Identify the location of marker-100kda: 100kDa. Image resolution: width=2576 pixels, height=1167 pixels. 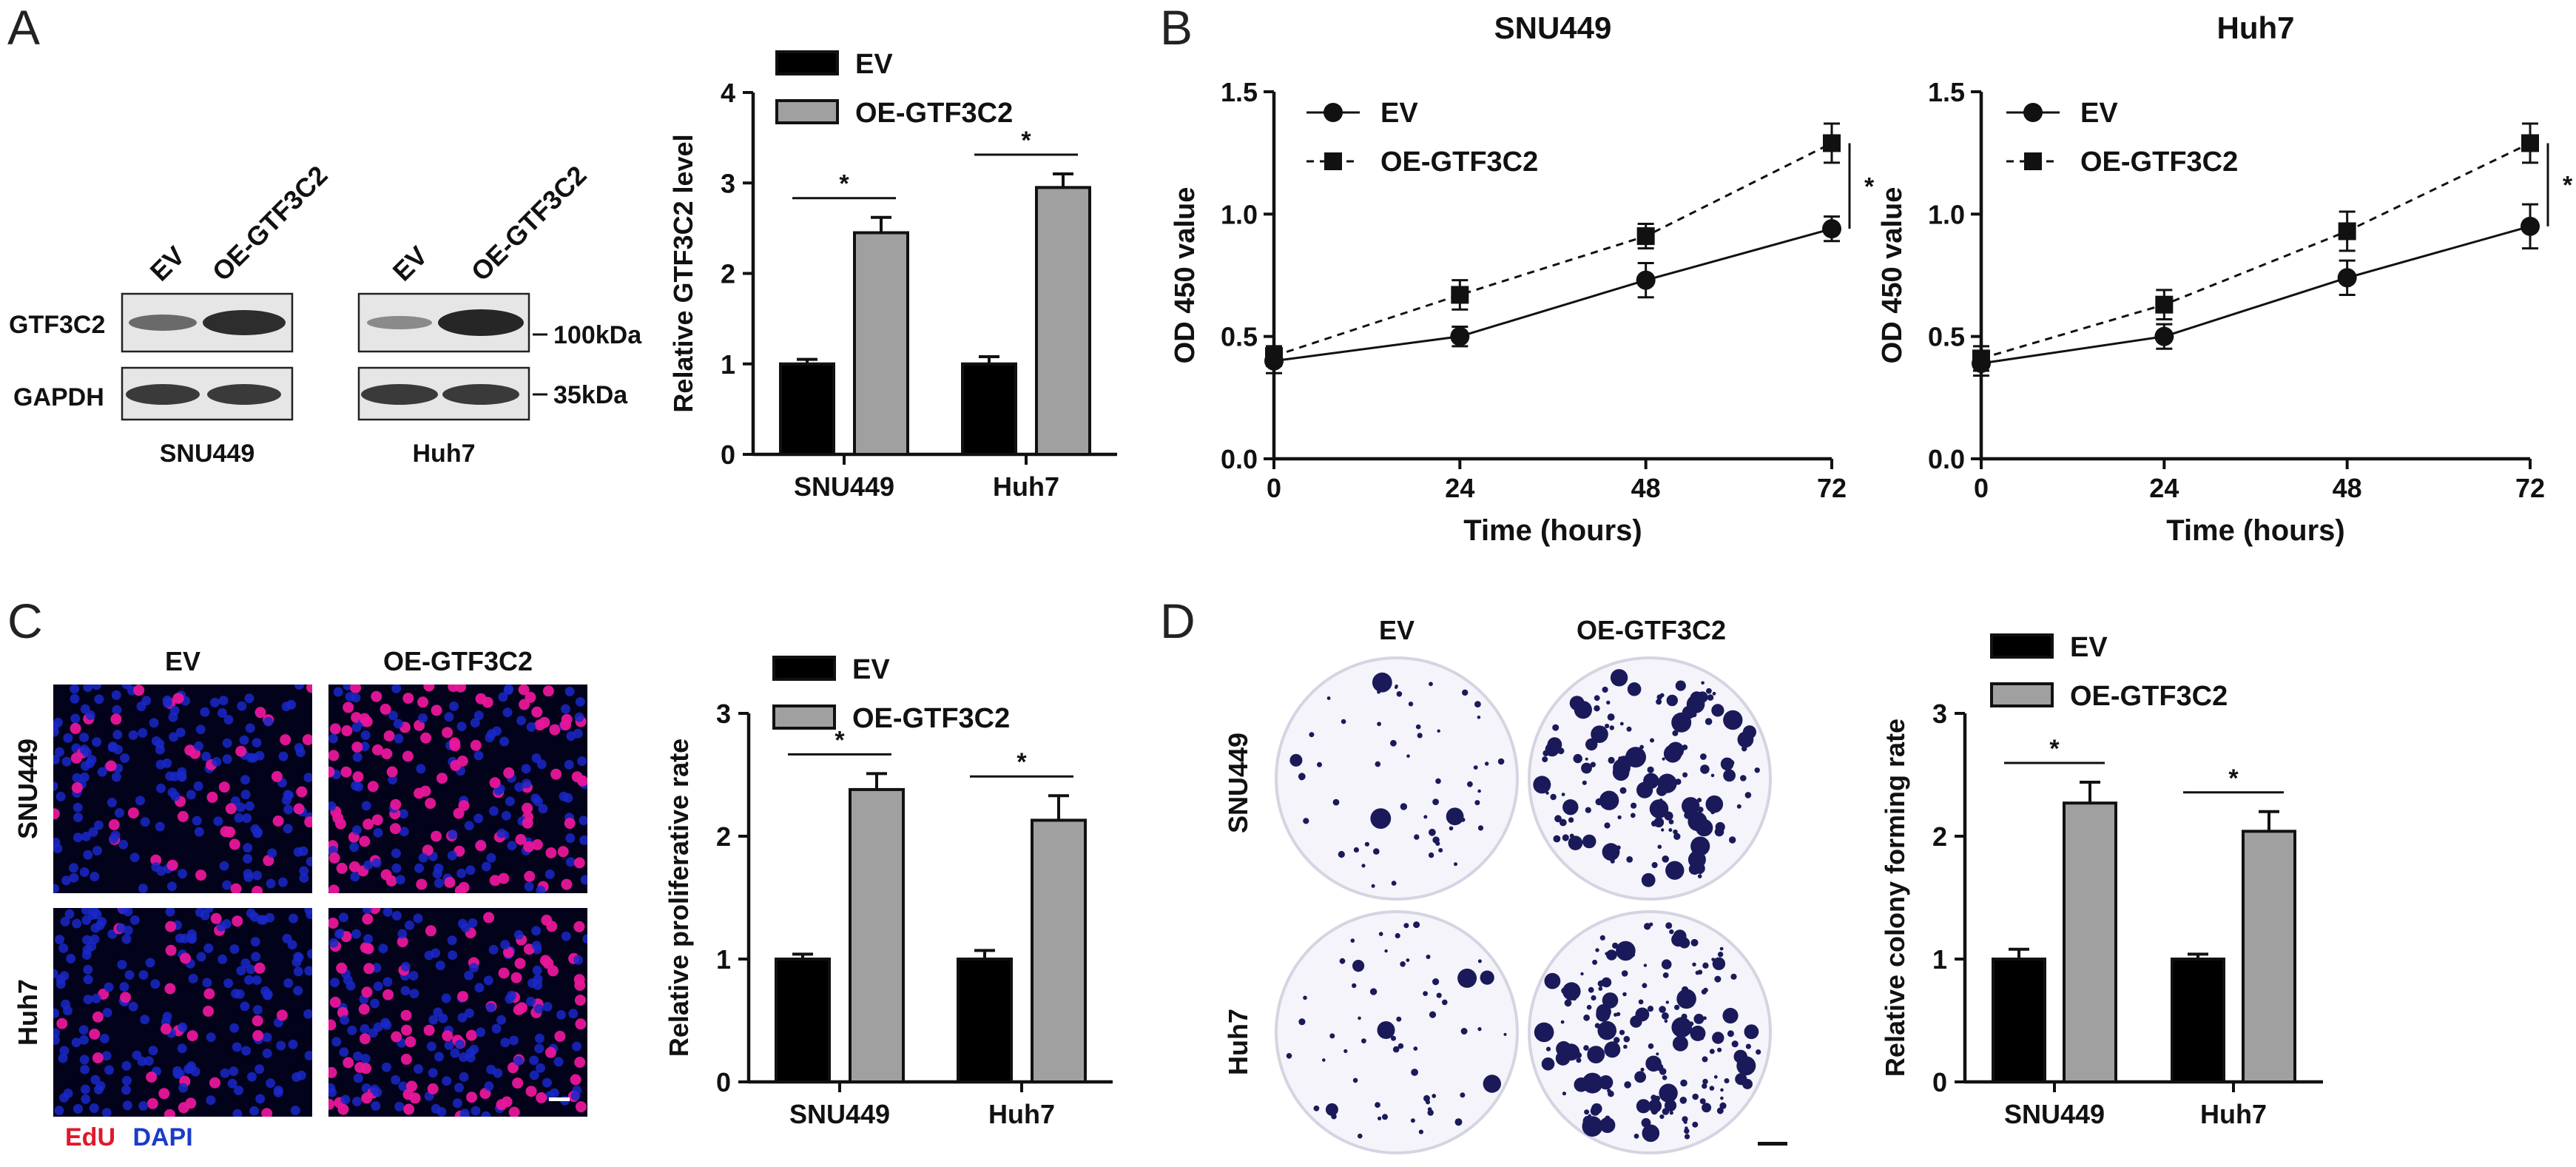
(597, 335).